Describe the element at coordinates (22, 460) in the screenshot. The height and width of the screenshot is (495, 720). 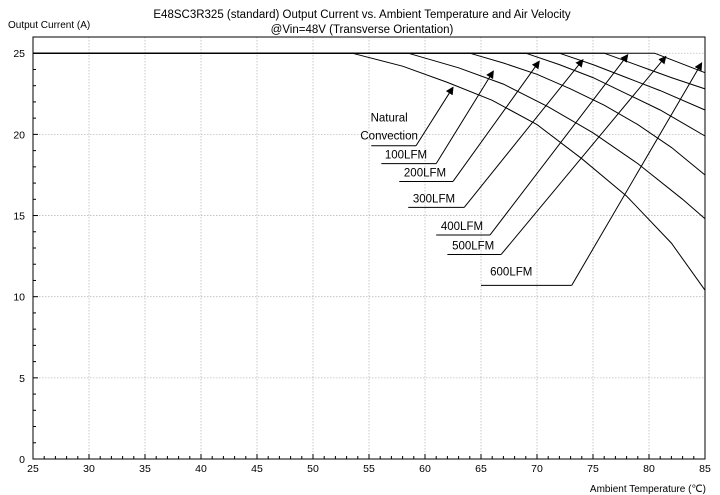
I see `y-tick-label: 0` at that location.